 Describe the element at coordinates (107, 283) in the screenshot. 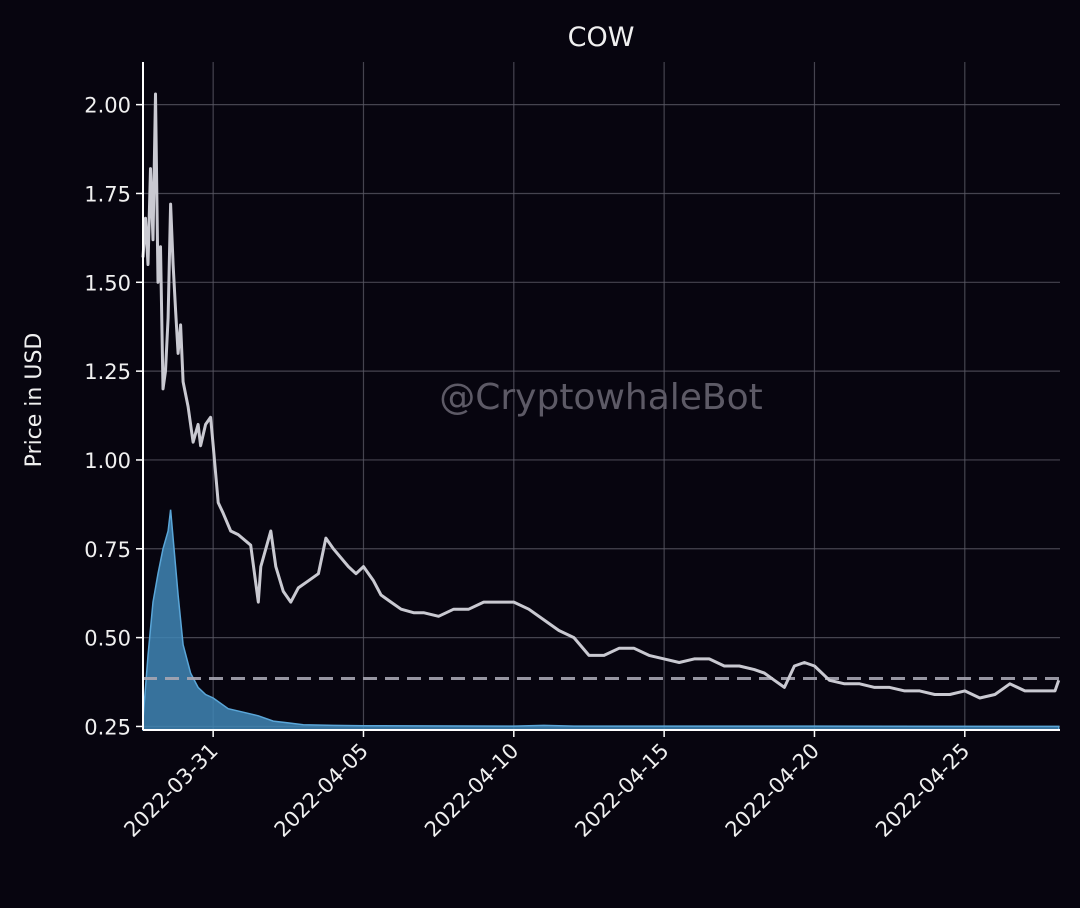

I see `y-tick-label: 1.50` at that location.